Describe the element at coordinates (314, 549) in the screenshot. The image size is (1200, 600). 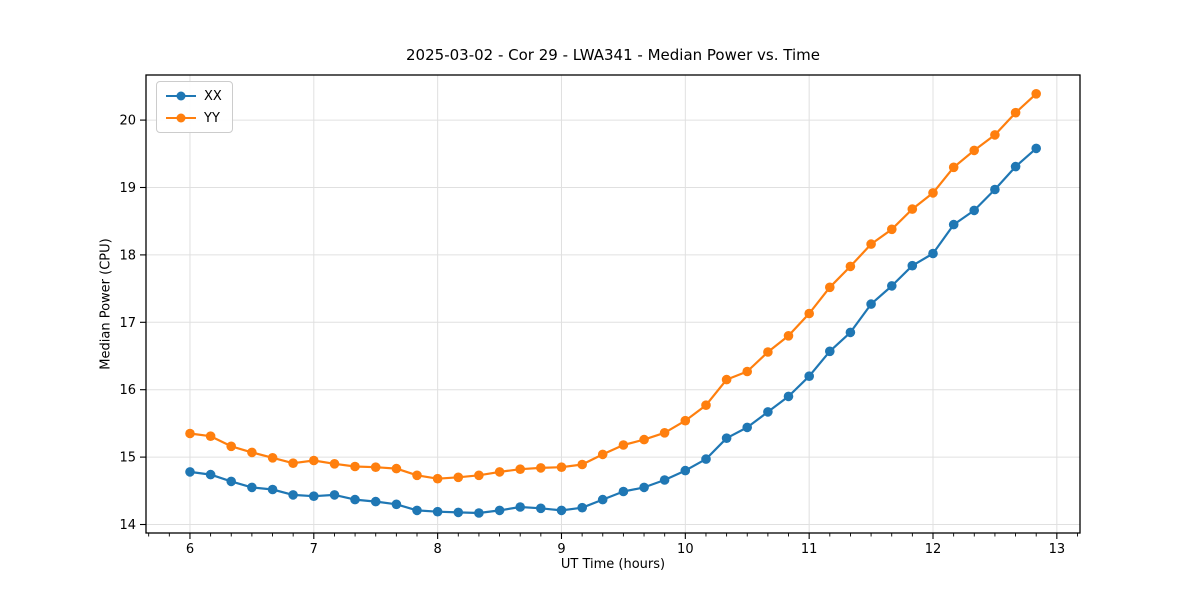
I see `x-tick-label: 7` at that location.